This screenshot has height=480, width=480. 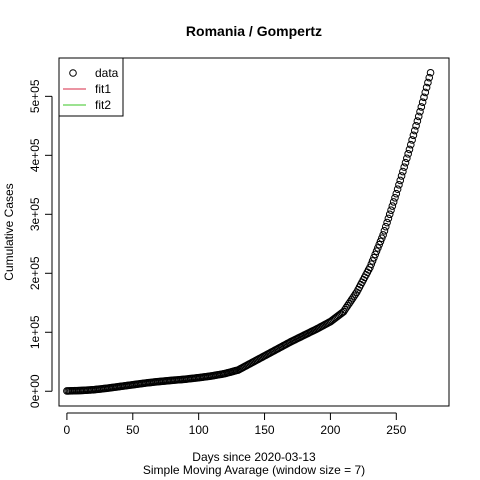 I want to click on legend: data fit1 fit2, so click(x=91, y=87).